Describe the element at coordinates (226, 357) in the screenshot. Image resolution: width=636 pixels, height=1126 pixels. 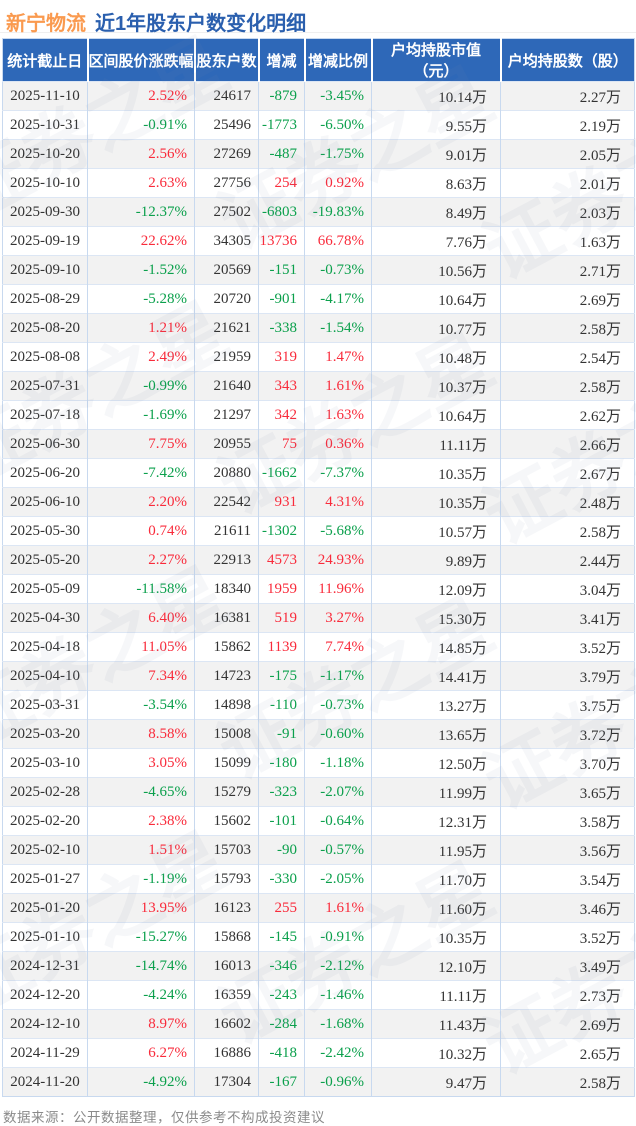
I see `cell-holders: 21959` at that location.